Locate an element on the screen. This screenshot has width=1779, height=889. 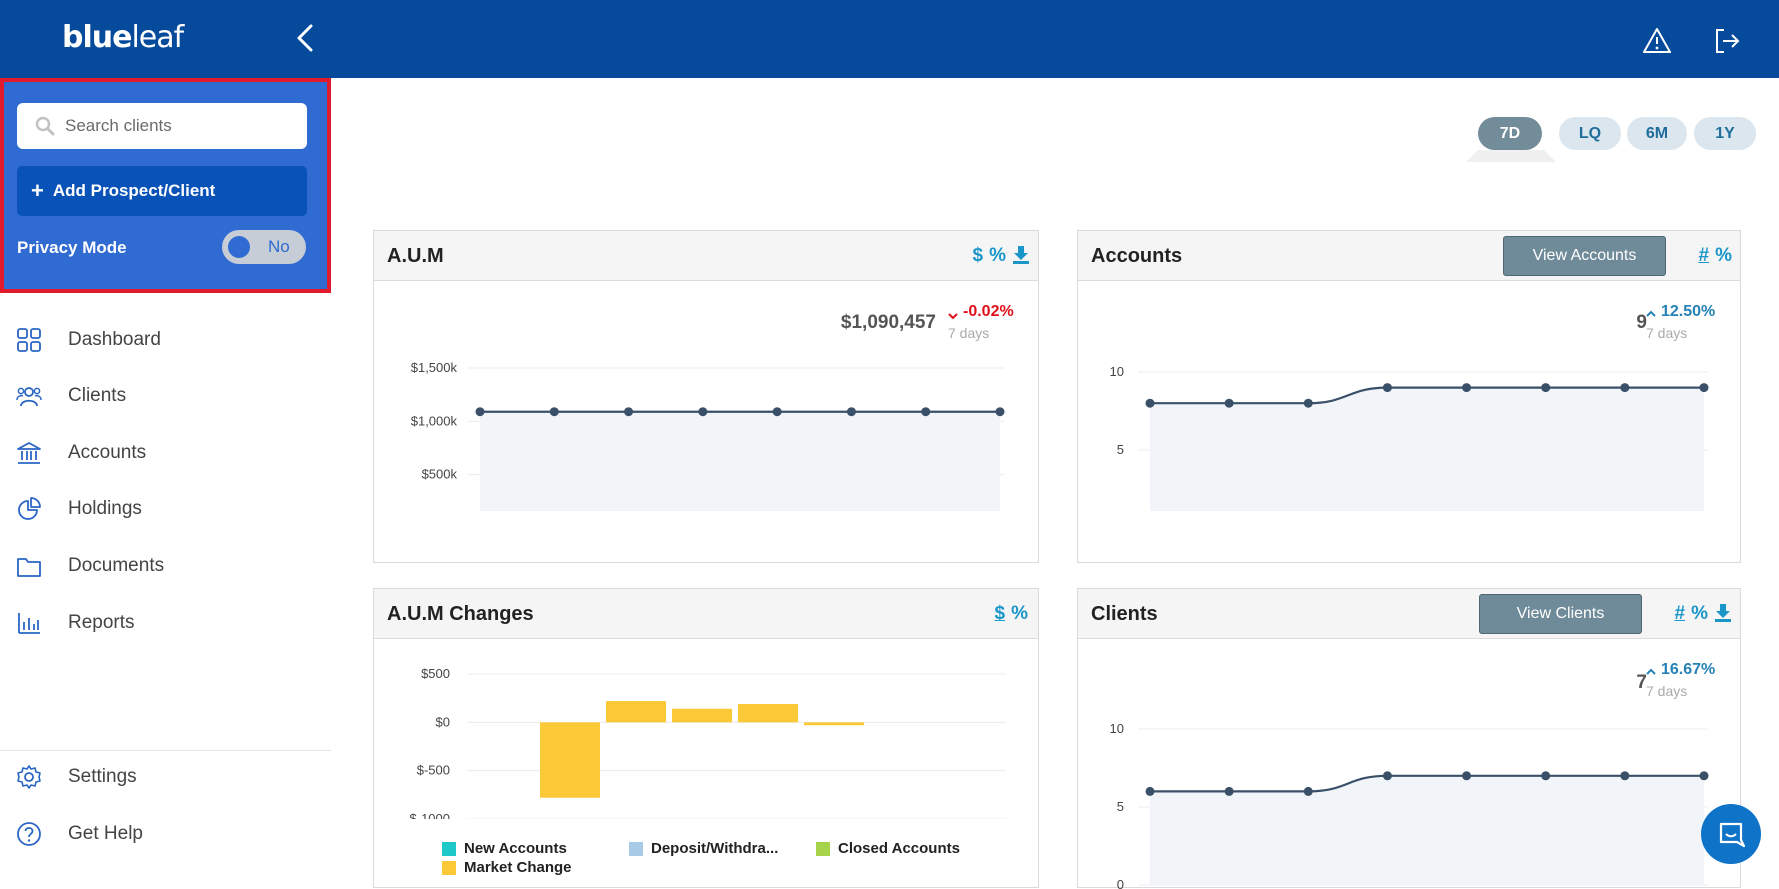
toggle-knob is located at coordinates (239, 247).